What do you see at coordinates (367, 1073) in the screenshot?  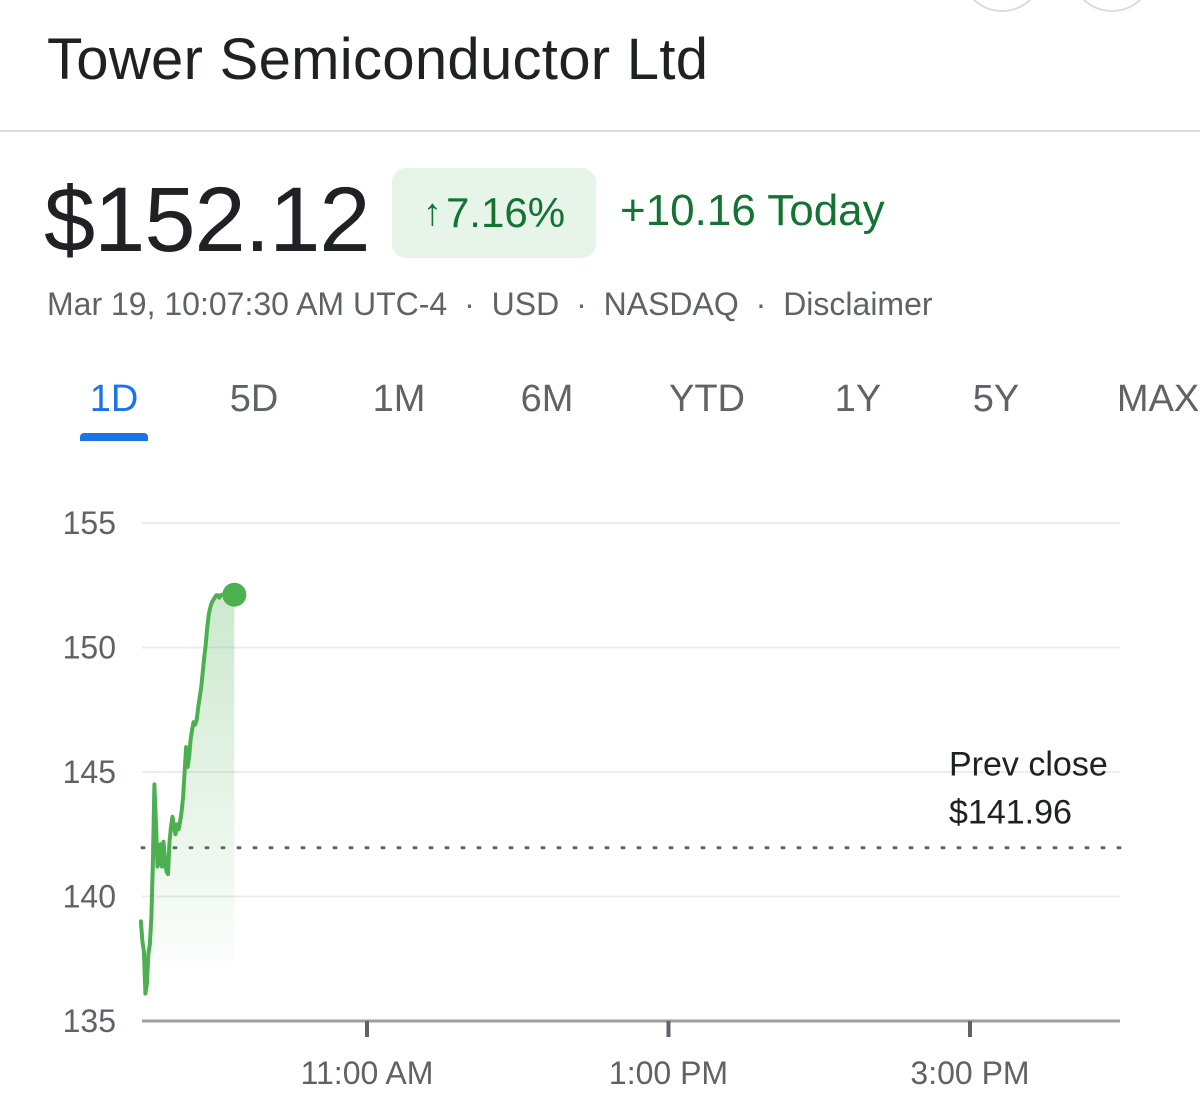 I see `x-tick-label: 11:00 AM` at bounding box center [367, 1073].